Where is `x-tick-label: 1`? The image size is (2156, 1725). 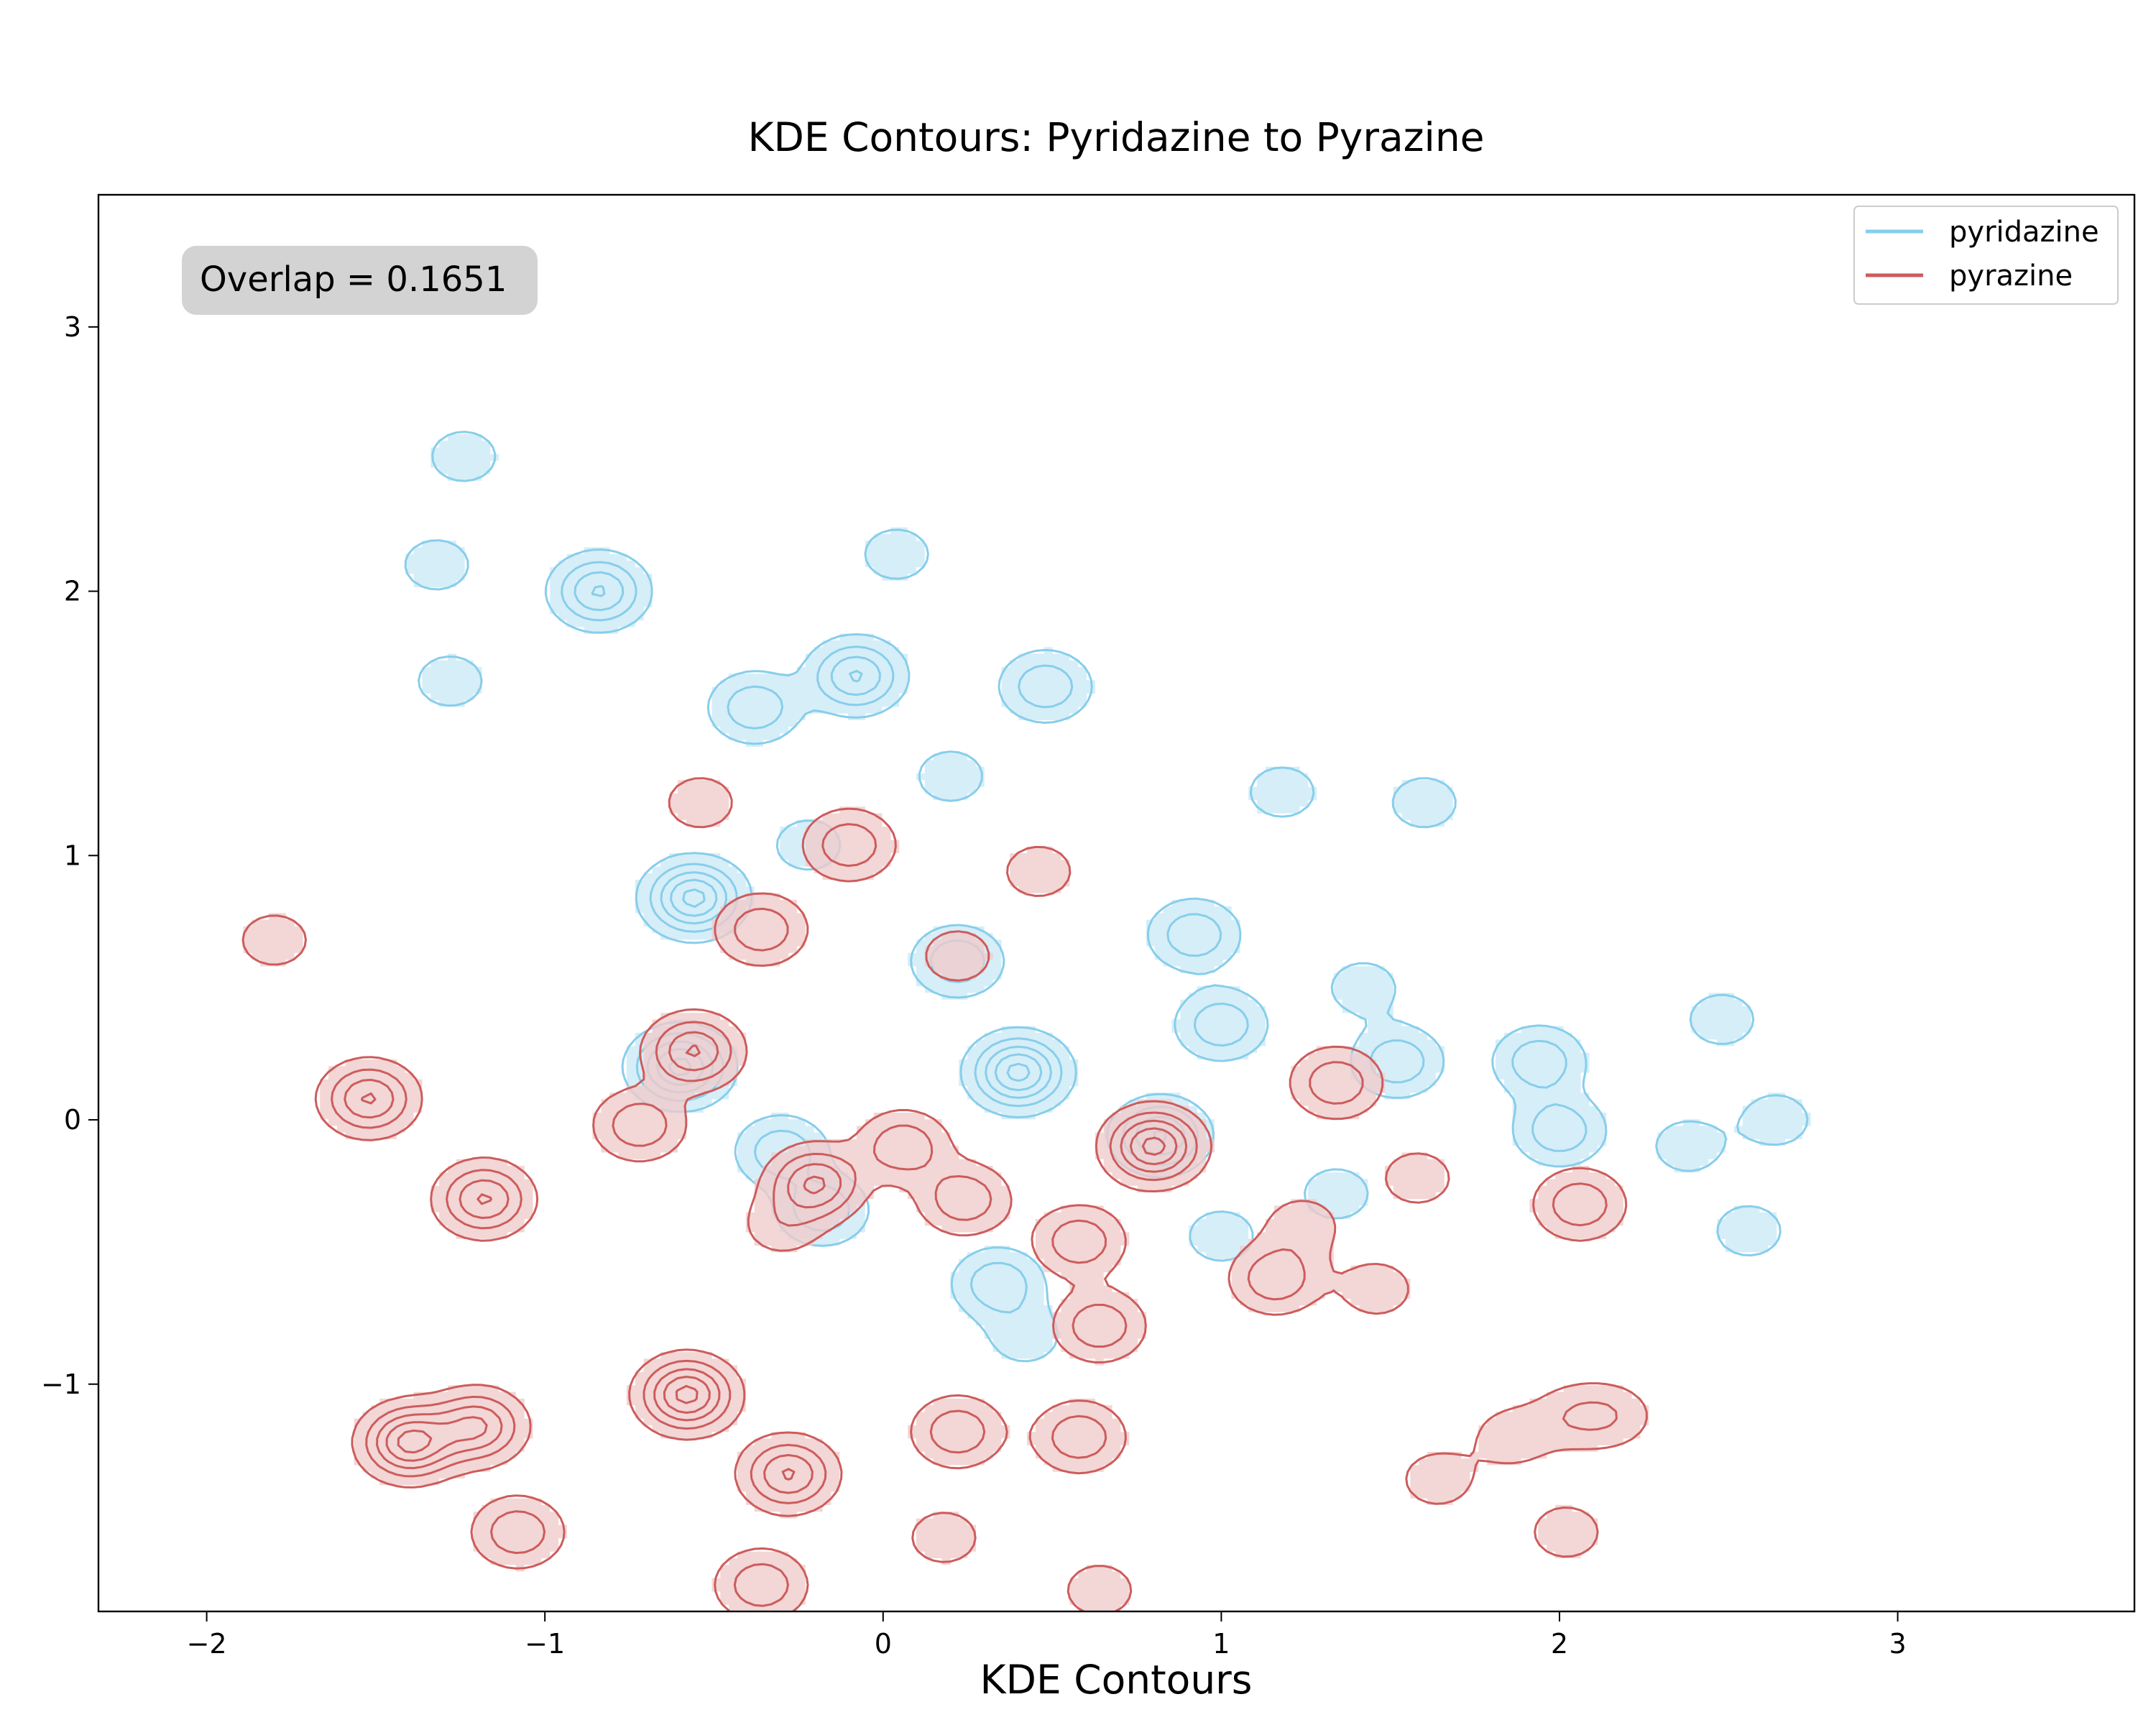
x-tick-label: 1 is located at coordinates (1221, 1644).